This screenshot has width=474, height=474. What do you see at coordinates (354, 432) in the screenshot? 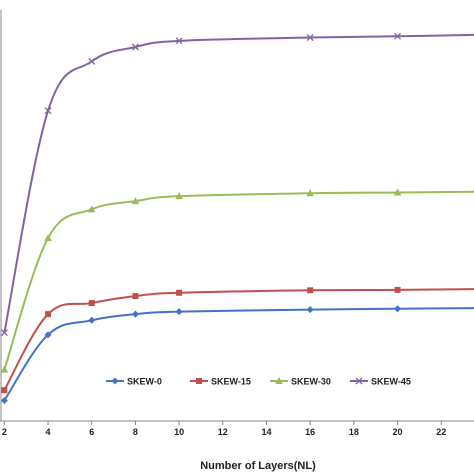
I see `x-tick-label: 18` at bounding box center [354, 432].